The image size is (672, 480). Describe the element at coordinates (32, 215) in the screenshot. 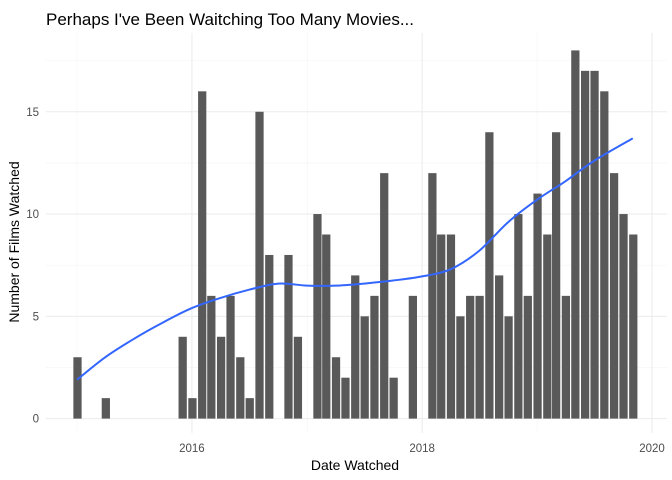

I see `y-tick-label: 10` at that location.